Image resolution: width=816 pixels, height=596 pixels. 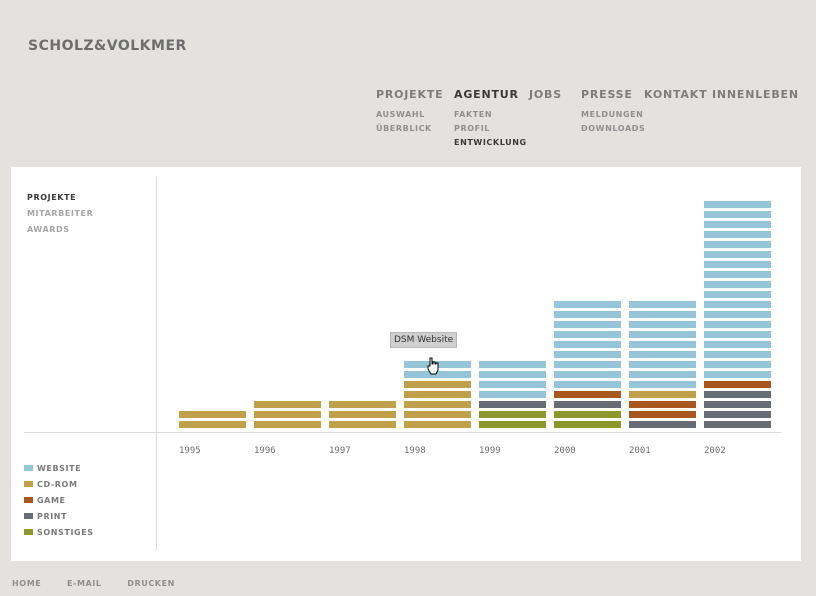 I want to click on nav-kontakt: KONTAKT, so click(x=675, y=98).